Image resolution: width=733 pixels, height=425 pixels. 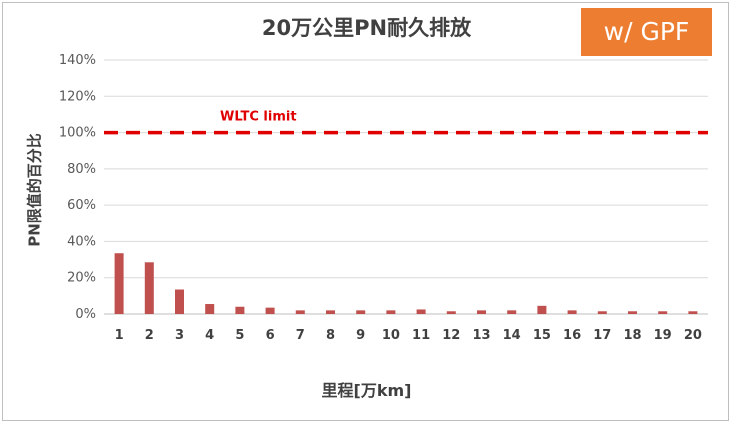 I want to click on x-tick-label: 10, so click(x=391, y=335).